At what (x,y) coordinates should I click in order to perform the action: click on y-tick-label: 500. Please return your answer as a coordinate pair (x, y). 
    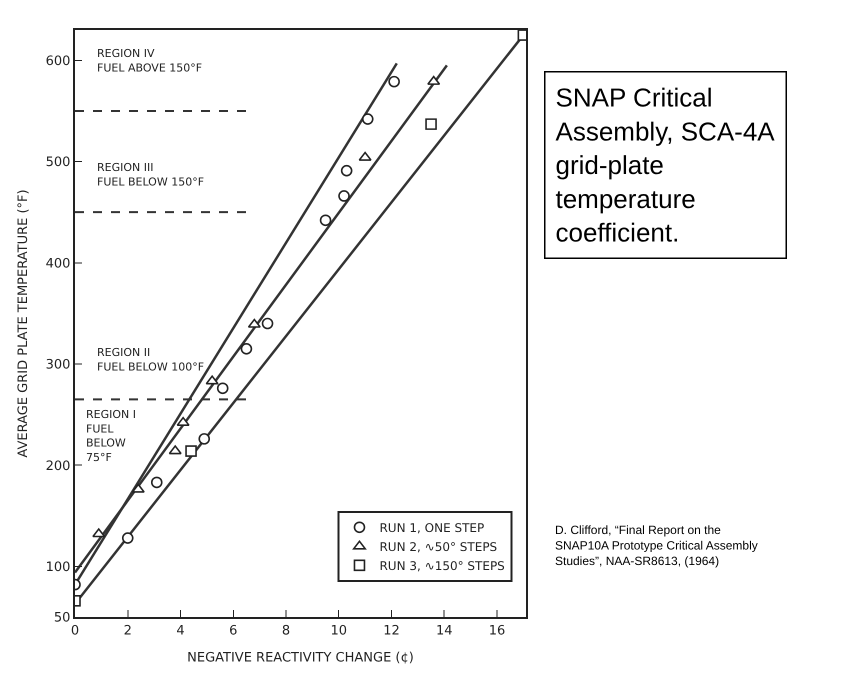
    Looking at the image, I should click on (58, 162).